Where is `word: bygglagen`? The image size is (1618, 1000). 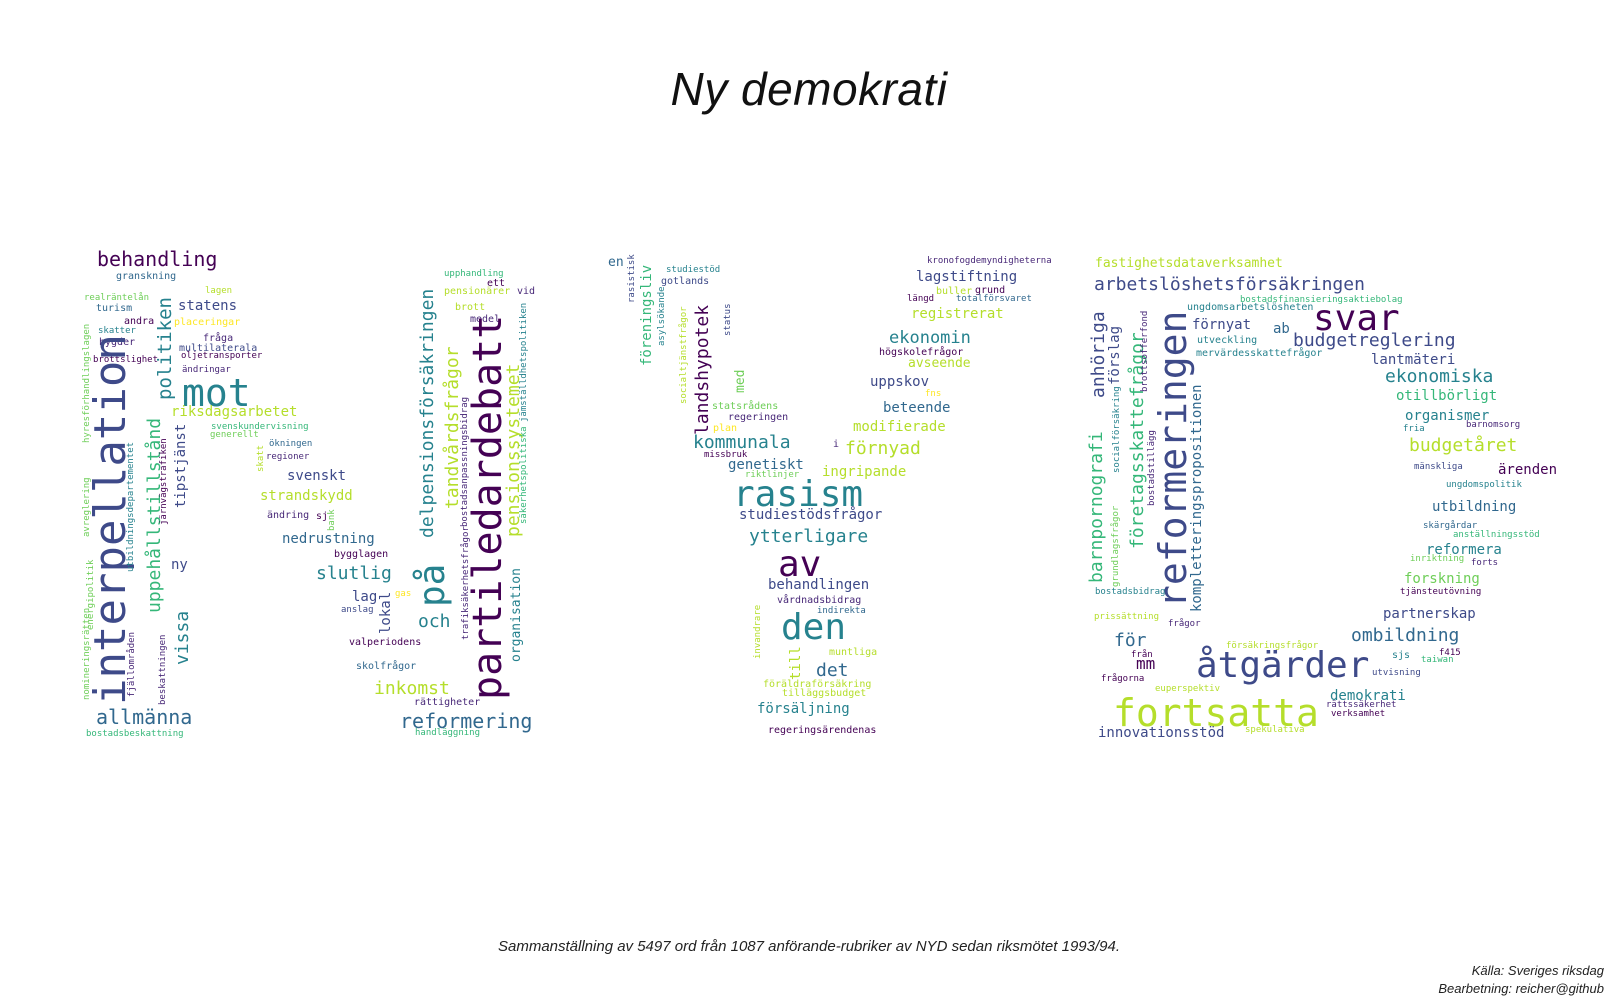 word: bygglagen is located at coordinates (361, 554).